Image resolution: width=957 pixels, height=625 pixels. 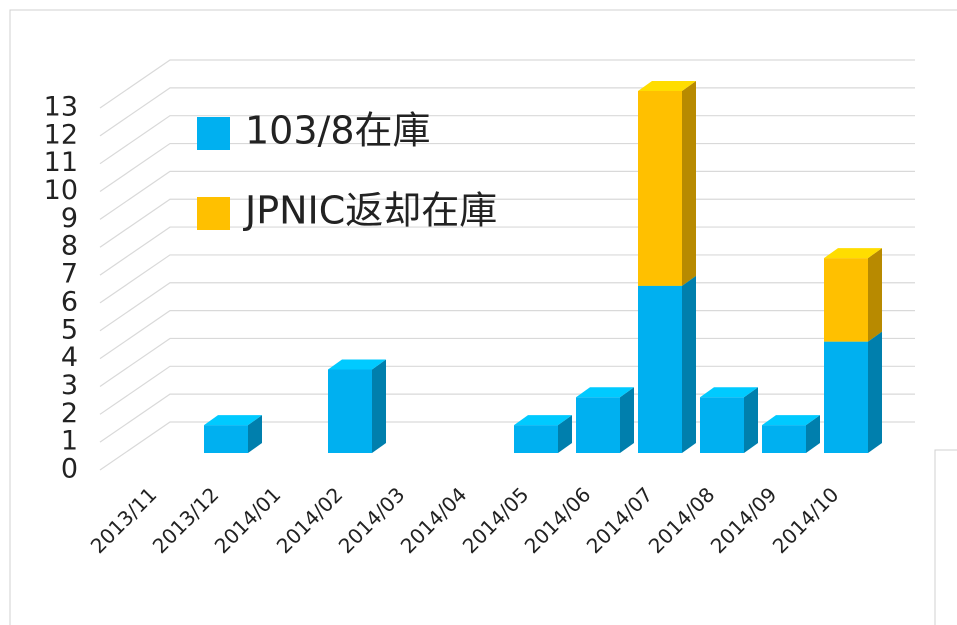 I want to click on x-tick-label: 2014/01, so click(x=248, y=520).